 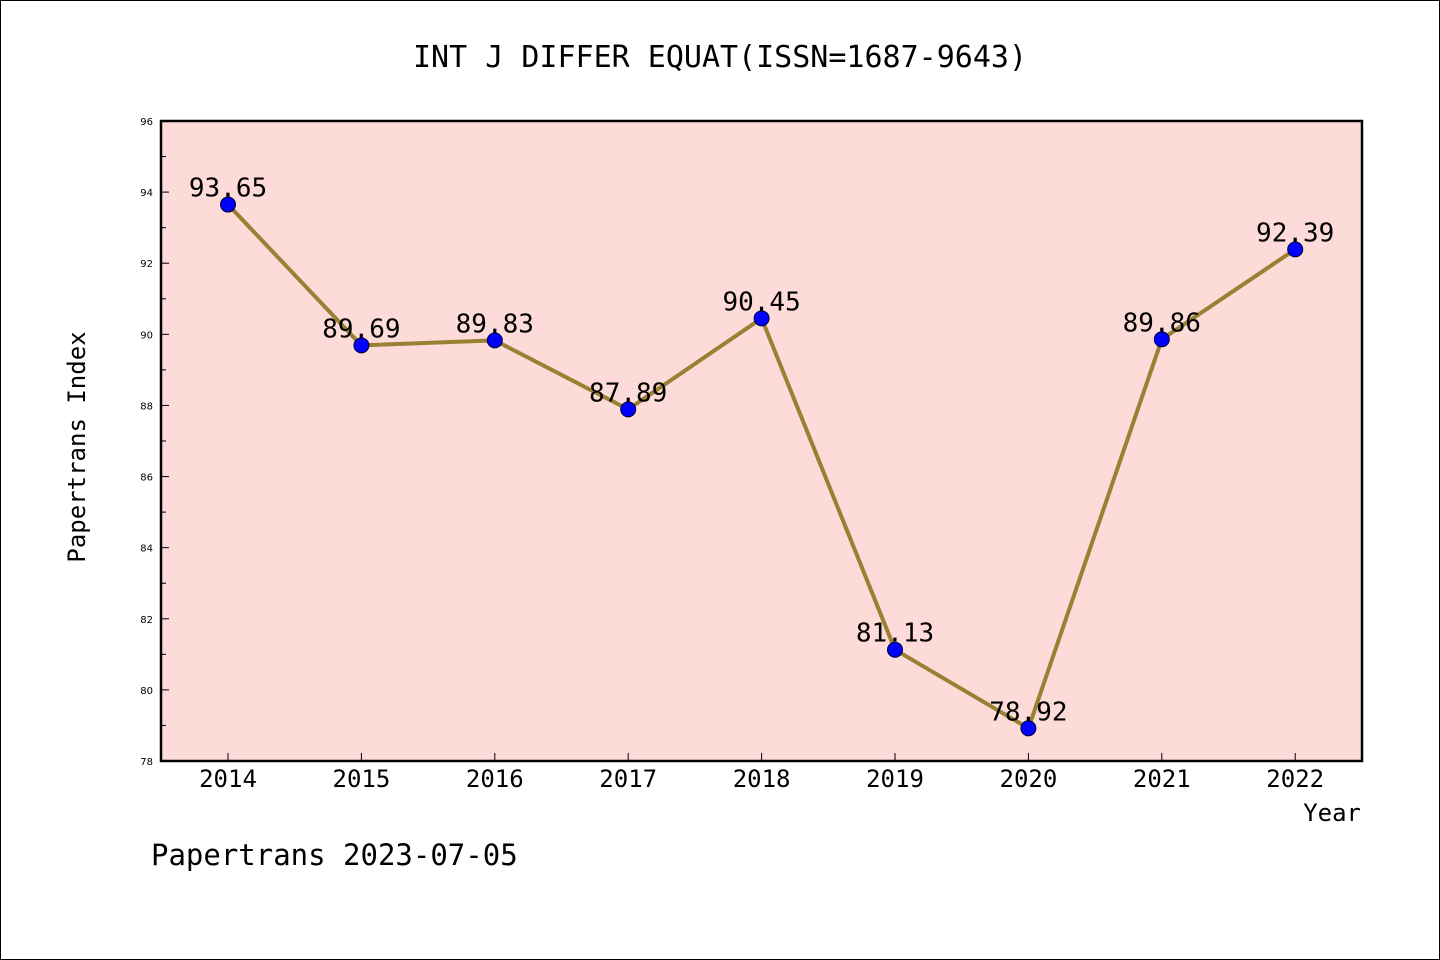 What do you see at coordinates (1028, 712) in the screenshot?
I see `data-label: 78.92` at bounding box center [1028, 712].